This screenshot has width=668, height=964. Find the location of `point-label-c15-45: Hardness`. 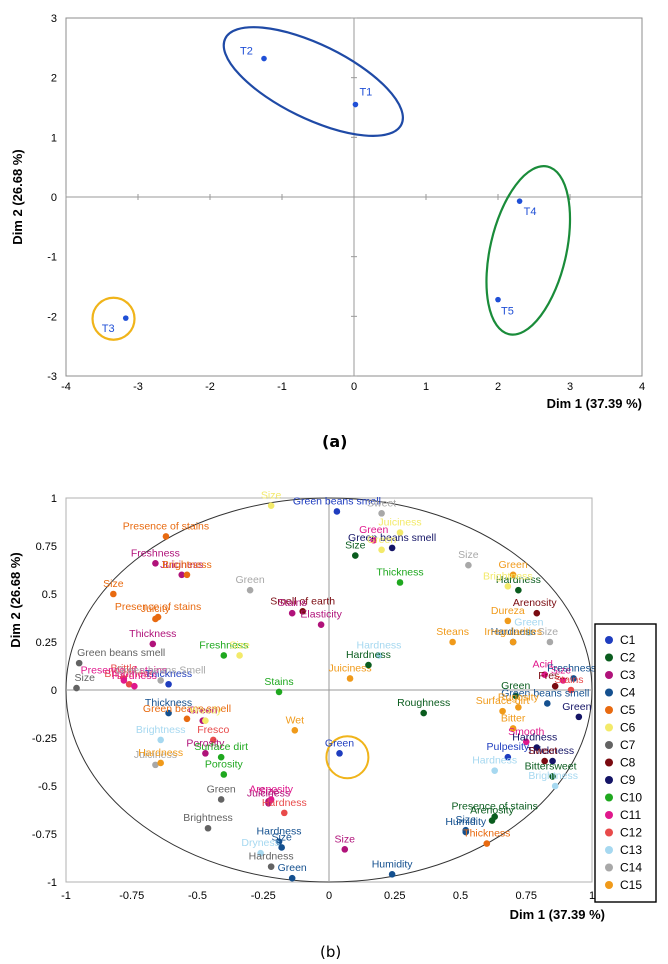

point-label-c15-45: Hardness is located at coordinates (160, 753).